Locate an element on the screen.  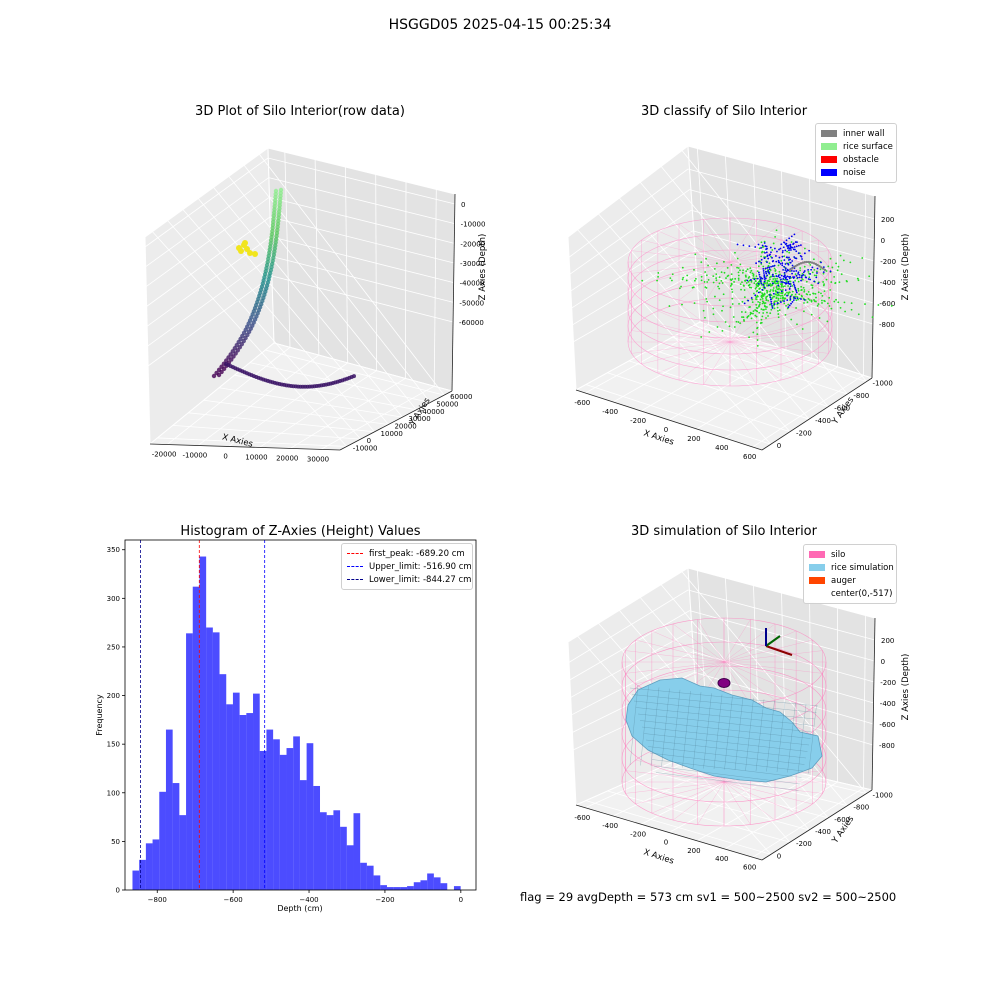
x-tick-label: -600 is located at coordinates (582, 818).